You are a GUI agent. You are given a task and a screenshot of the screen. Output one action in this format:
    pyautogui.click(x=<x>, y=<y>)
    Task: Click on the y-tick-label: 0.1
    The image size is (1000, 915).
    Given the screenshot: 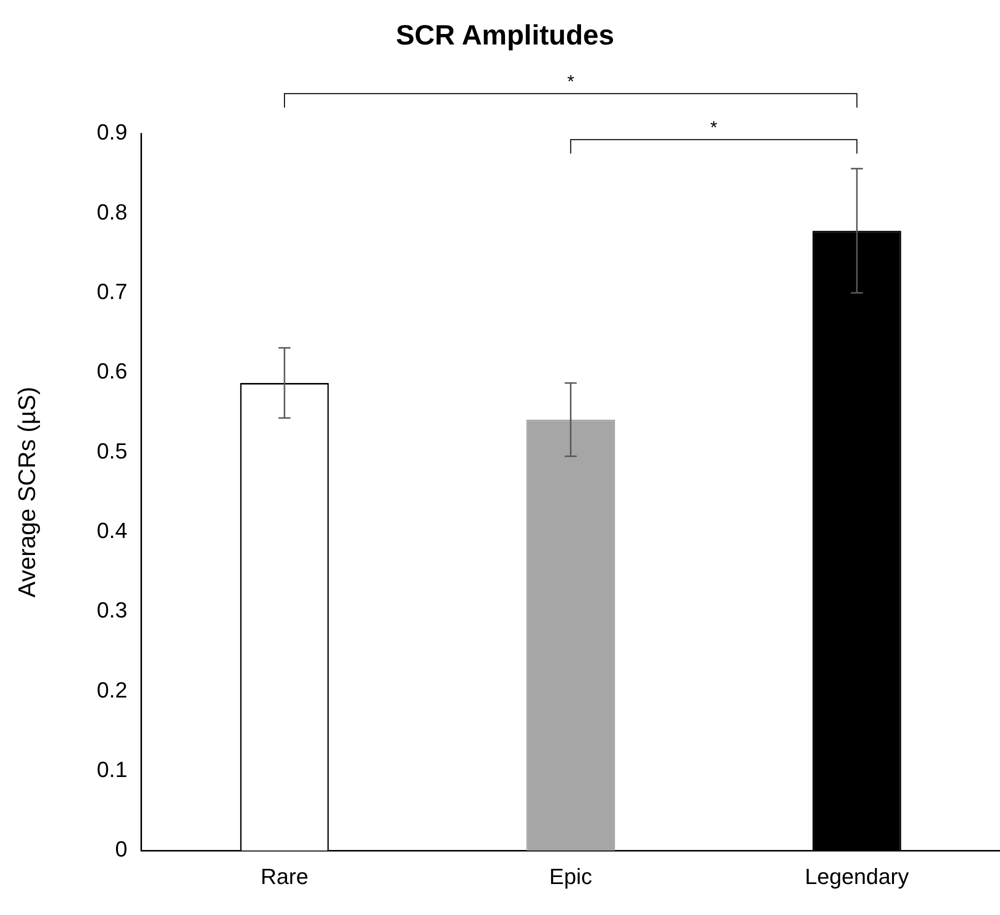 What is the action you would take?
    pyautogui.click(x=112, y=769)
    